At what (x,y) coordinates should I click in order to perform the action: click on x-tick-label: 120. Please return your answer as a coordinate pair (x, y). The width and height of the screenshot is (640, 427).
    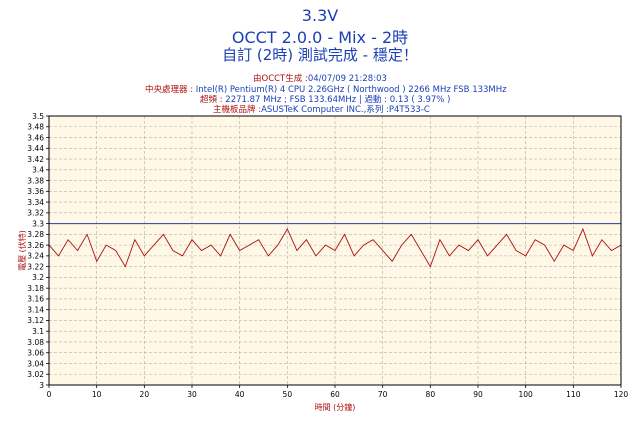
    Looking at the image, I should click on (621, 394).